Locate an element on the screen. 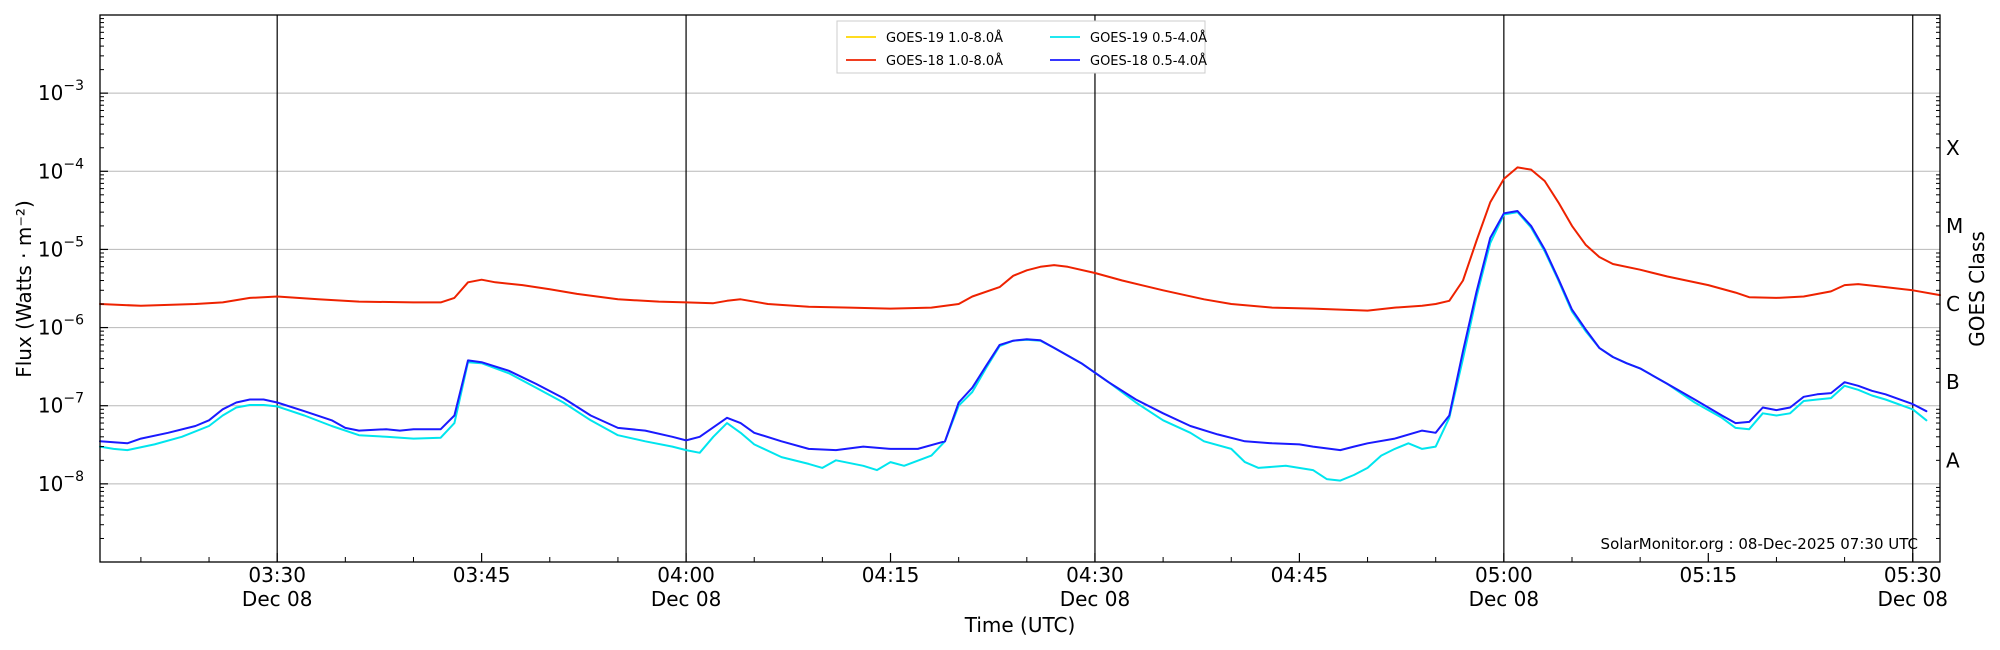 The width and height of the screenshot is (2000, 650). x-tick-label-time: 03:45 is located at coordinates (482, 575).